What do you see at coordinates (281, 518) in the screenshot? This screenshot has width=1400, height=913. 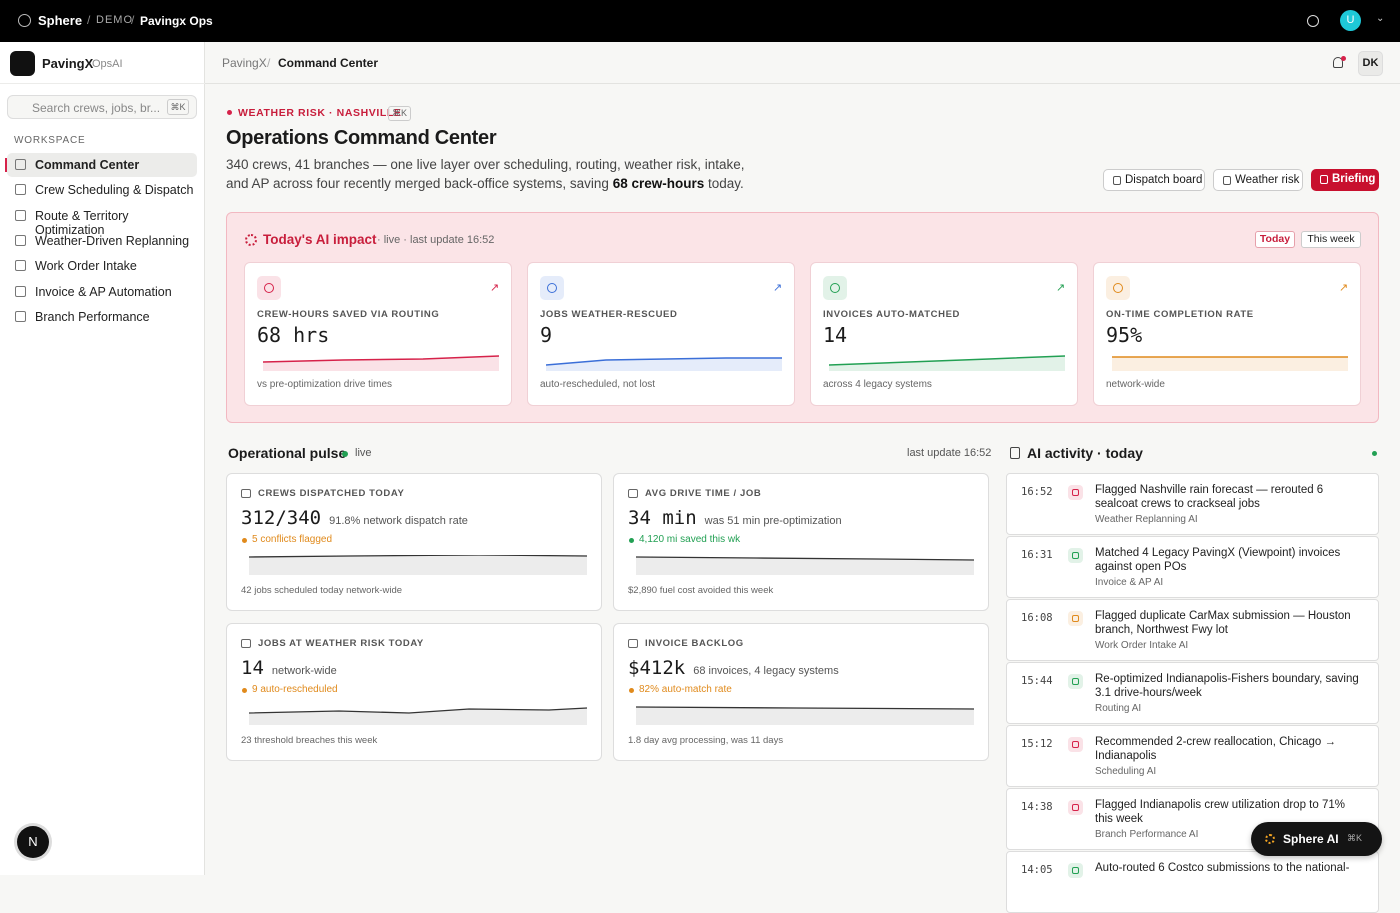 I see `card-value: 312/340` at bounding box center [281, 518].